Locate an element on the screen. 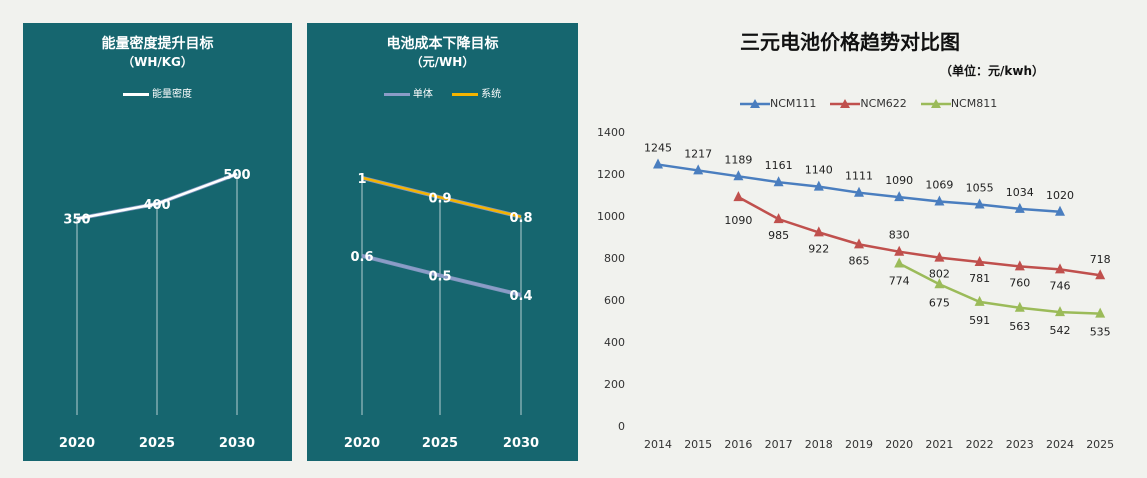 This screenshot has height=478, width=1147. data-label: 1034 is located at coordinates (1020, 192).